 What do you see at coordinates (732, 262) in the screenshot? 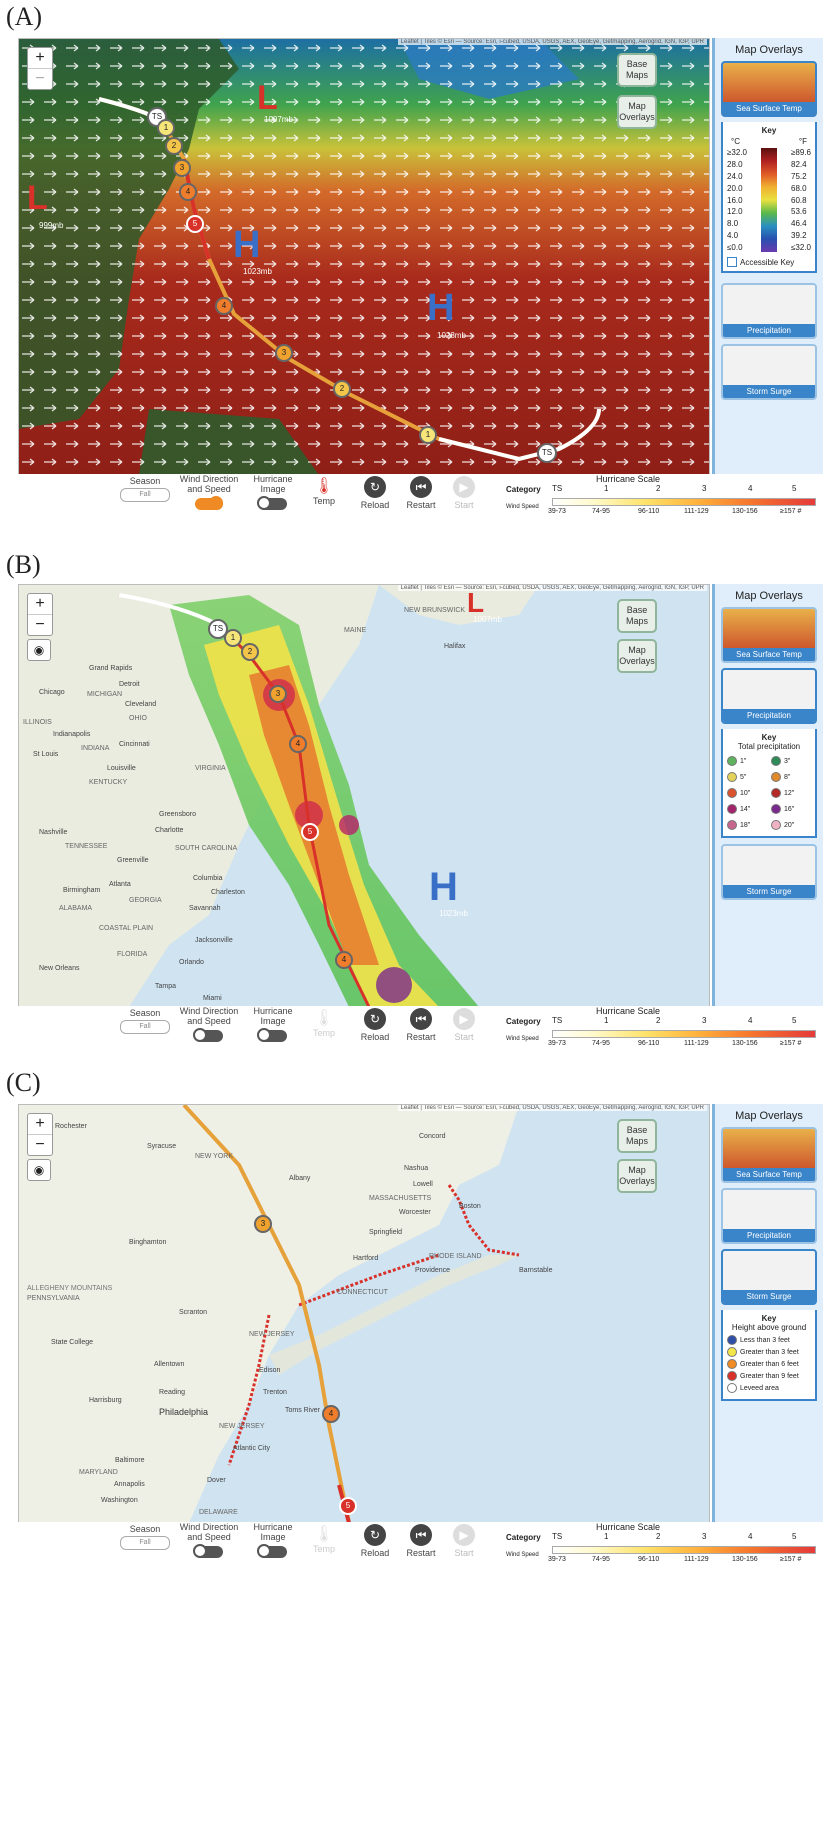
I see `accessible-key-checkbox` at bounding box center [732, 262].